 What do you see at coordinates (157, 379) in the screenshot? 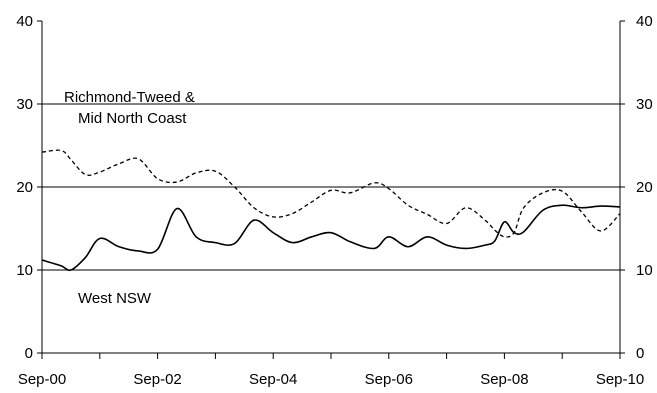
I see `x-tick-label: Sep-02` at bounding box center [157, 379].